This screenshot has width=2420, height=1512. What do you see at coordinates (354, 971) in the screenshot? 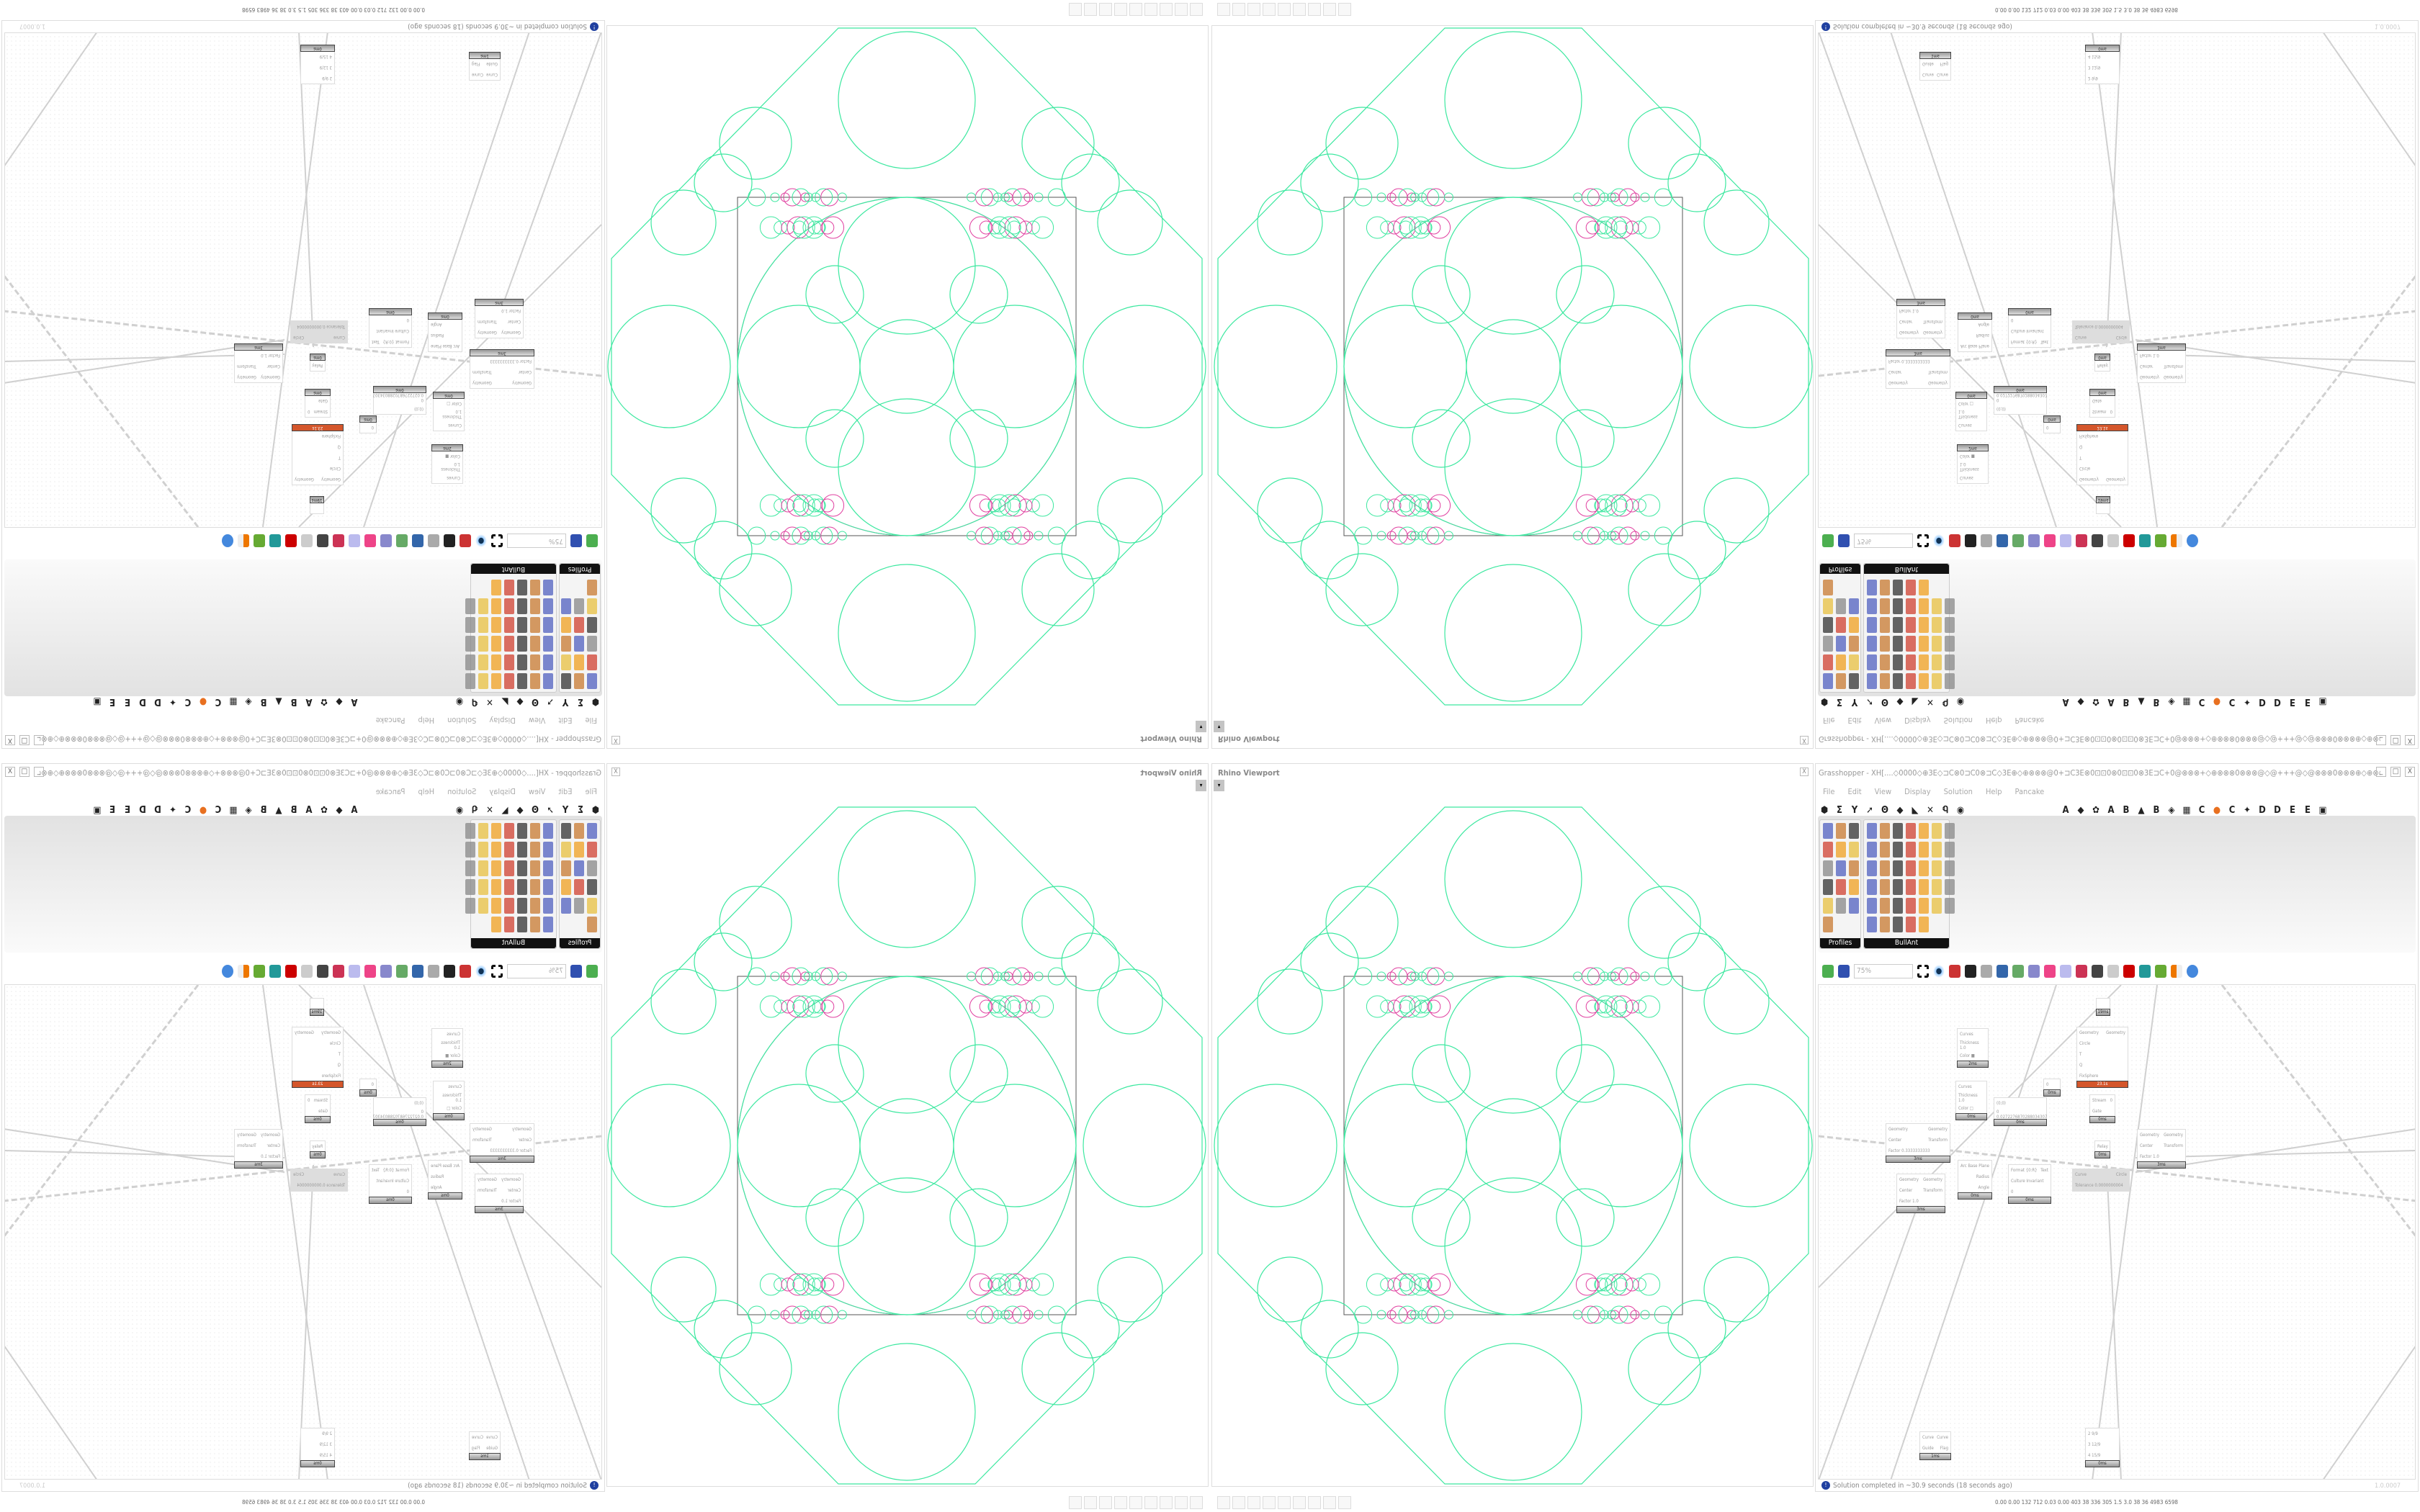
I see `bulb-icon` at bounding box center [354, 971].